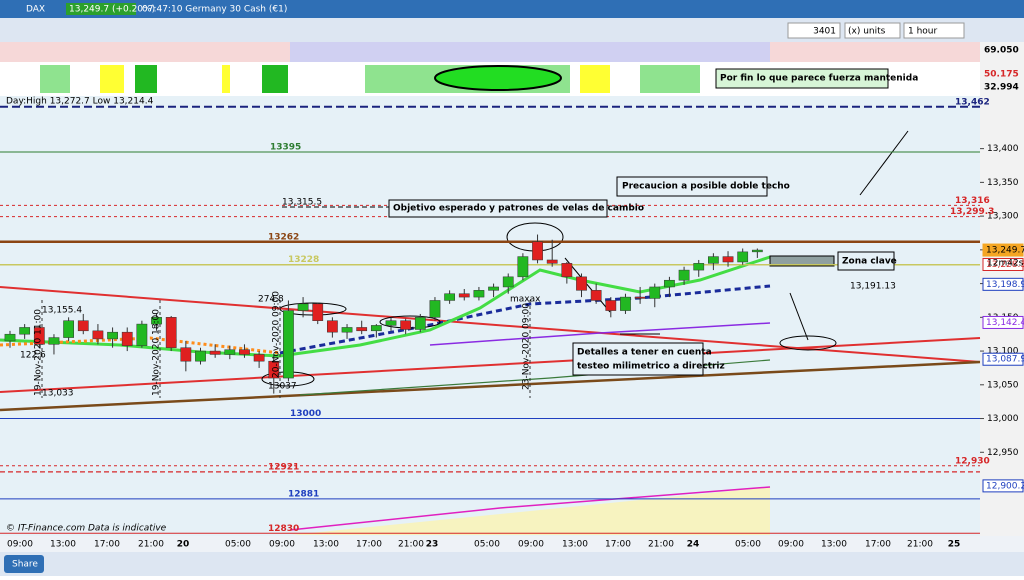  What do you see at coordinates (302, 203) in the screenshot?
I see `annotation: 13,315.5` at bounding box center [302, 203].